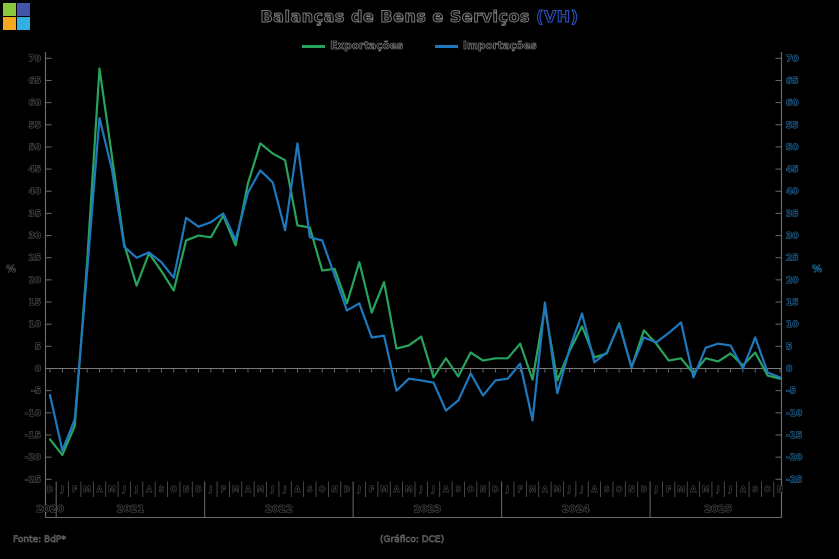  What do you see at coordinates (576, 509) in the screenshot?
I see `x-axis-year-label: 2024` at bounding box center [576, 509].